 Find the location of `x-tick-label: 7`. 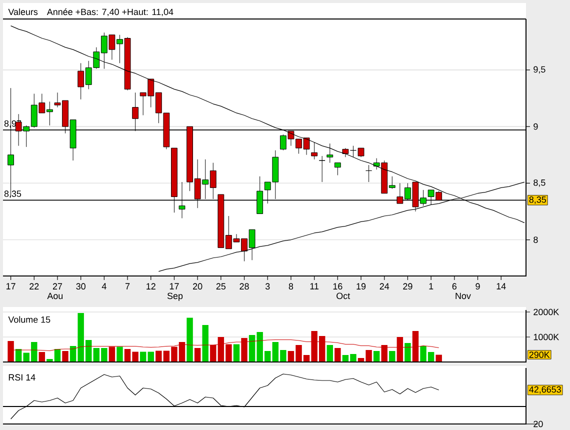

x-tick-label: 7 is located at coordinates (127, 286).